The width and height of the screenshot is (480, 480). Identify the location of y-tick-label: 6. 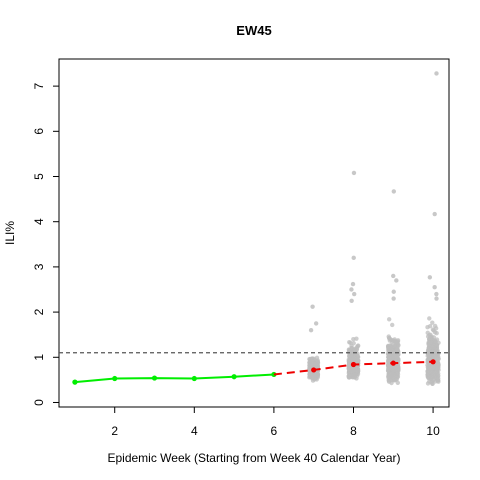
(39, 131).